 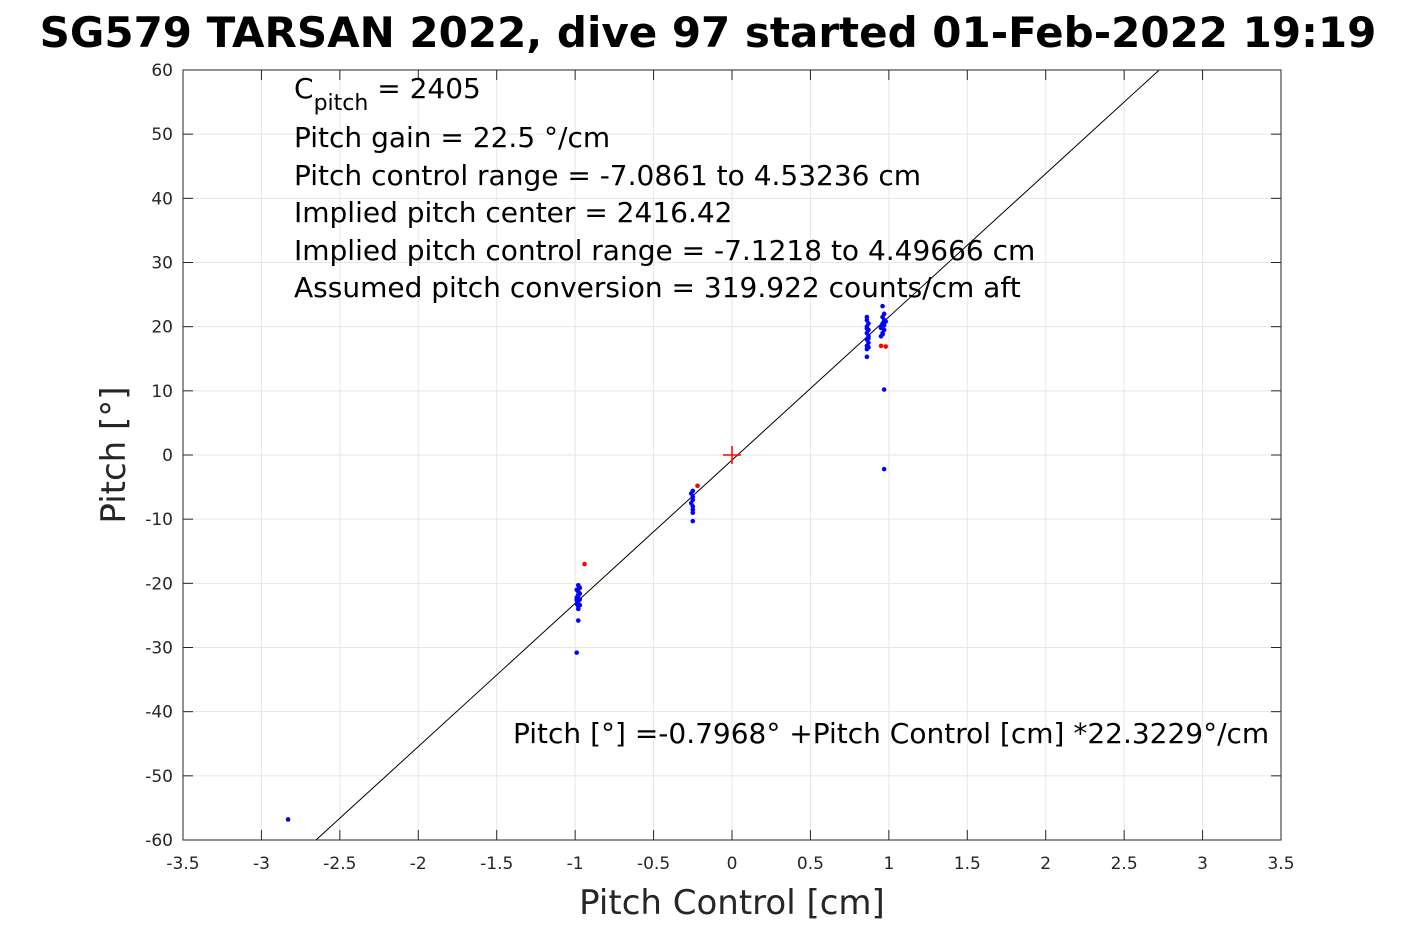 What do you see at coordinates (575, 864) in the screenshot?
I see `x-tick-label: -1` at bounding box center [575, 864].